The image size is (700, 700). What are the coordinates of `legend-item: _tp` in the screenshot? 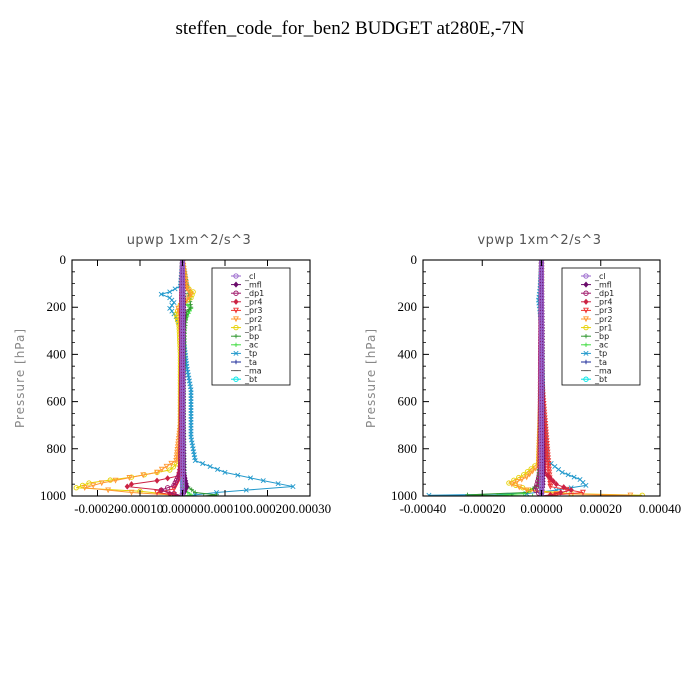 It's located at (244, 353).